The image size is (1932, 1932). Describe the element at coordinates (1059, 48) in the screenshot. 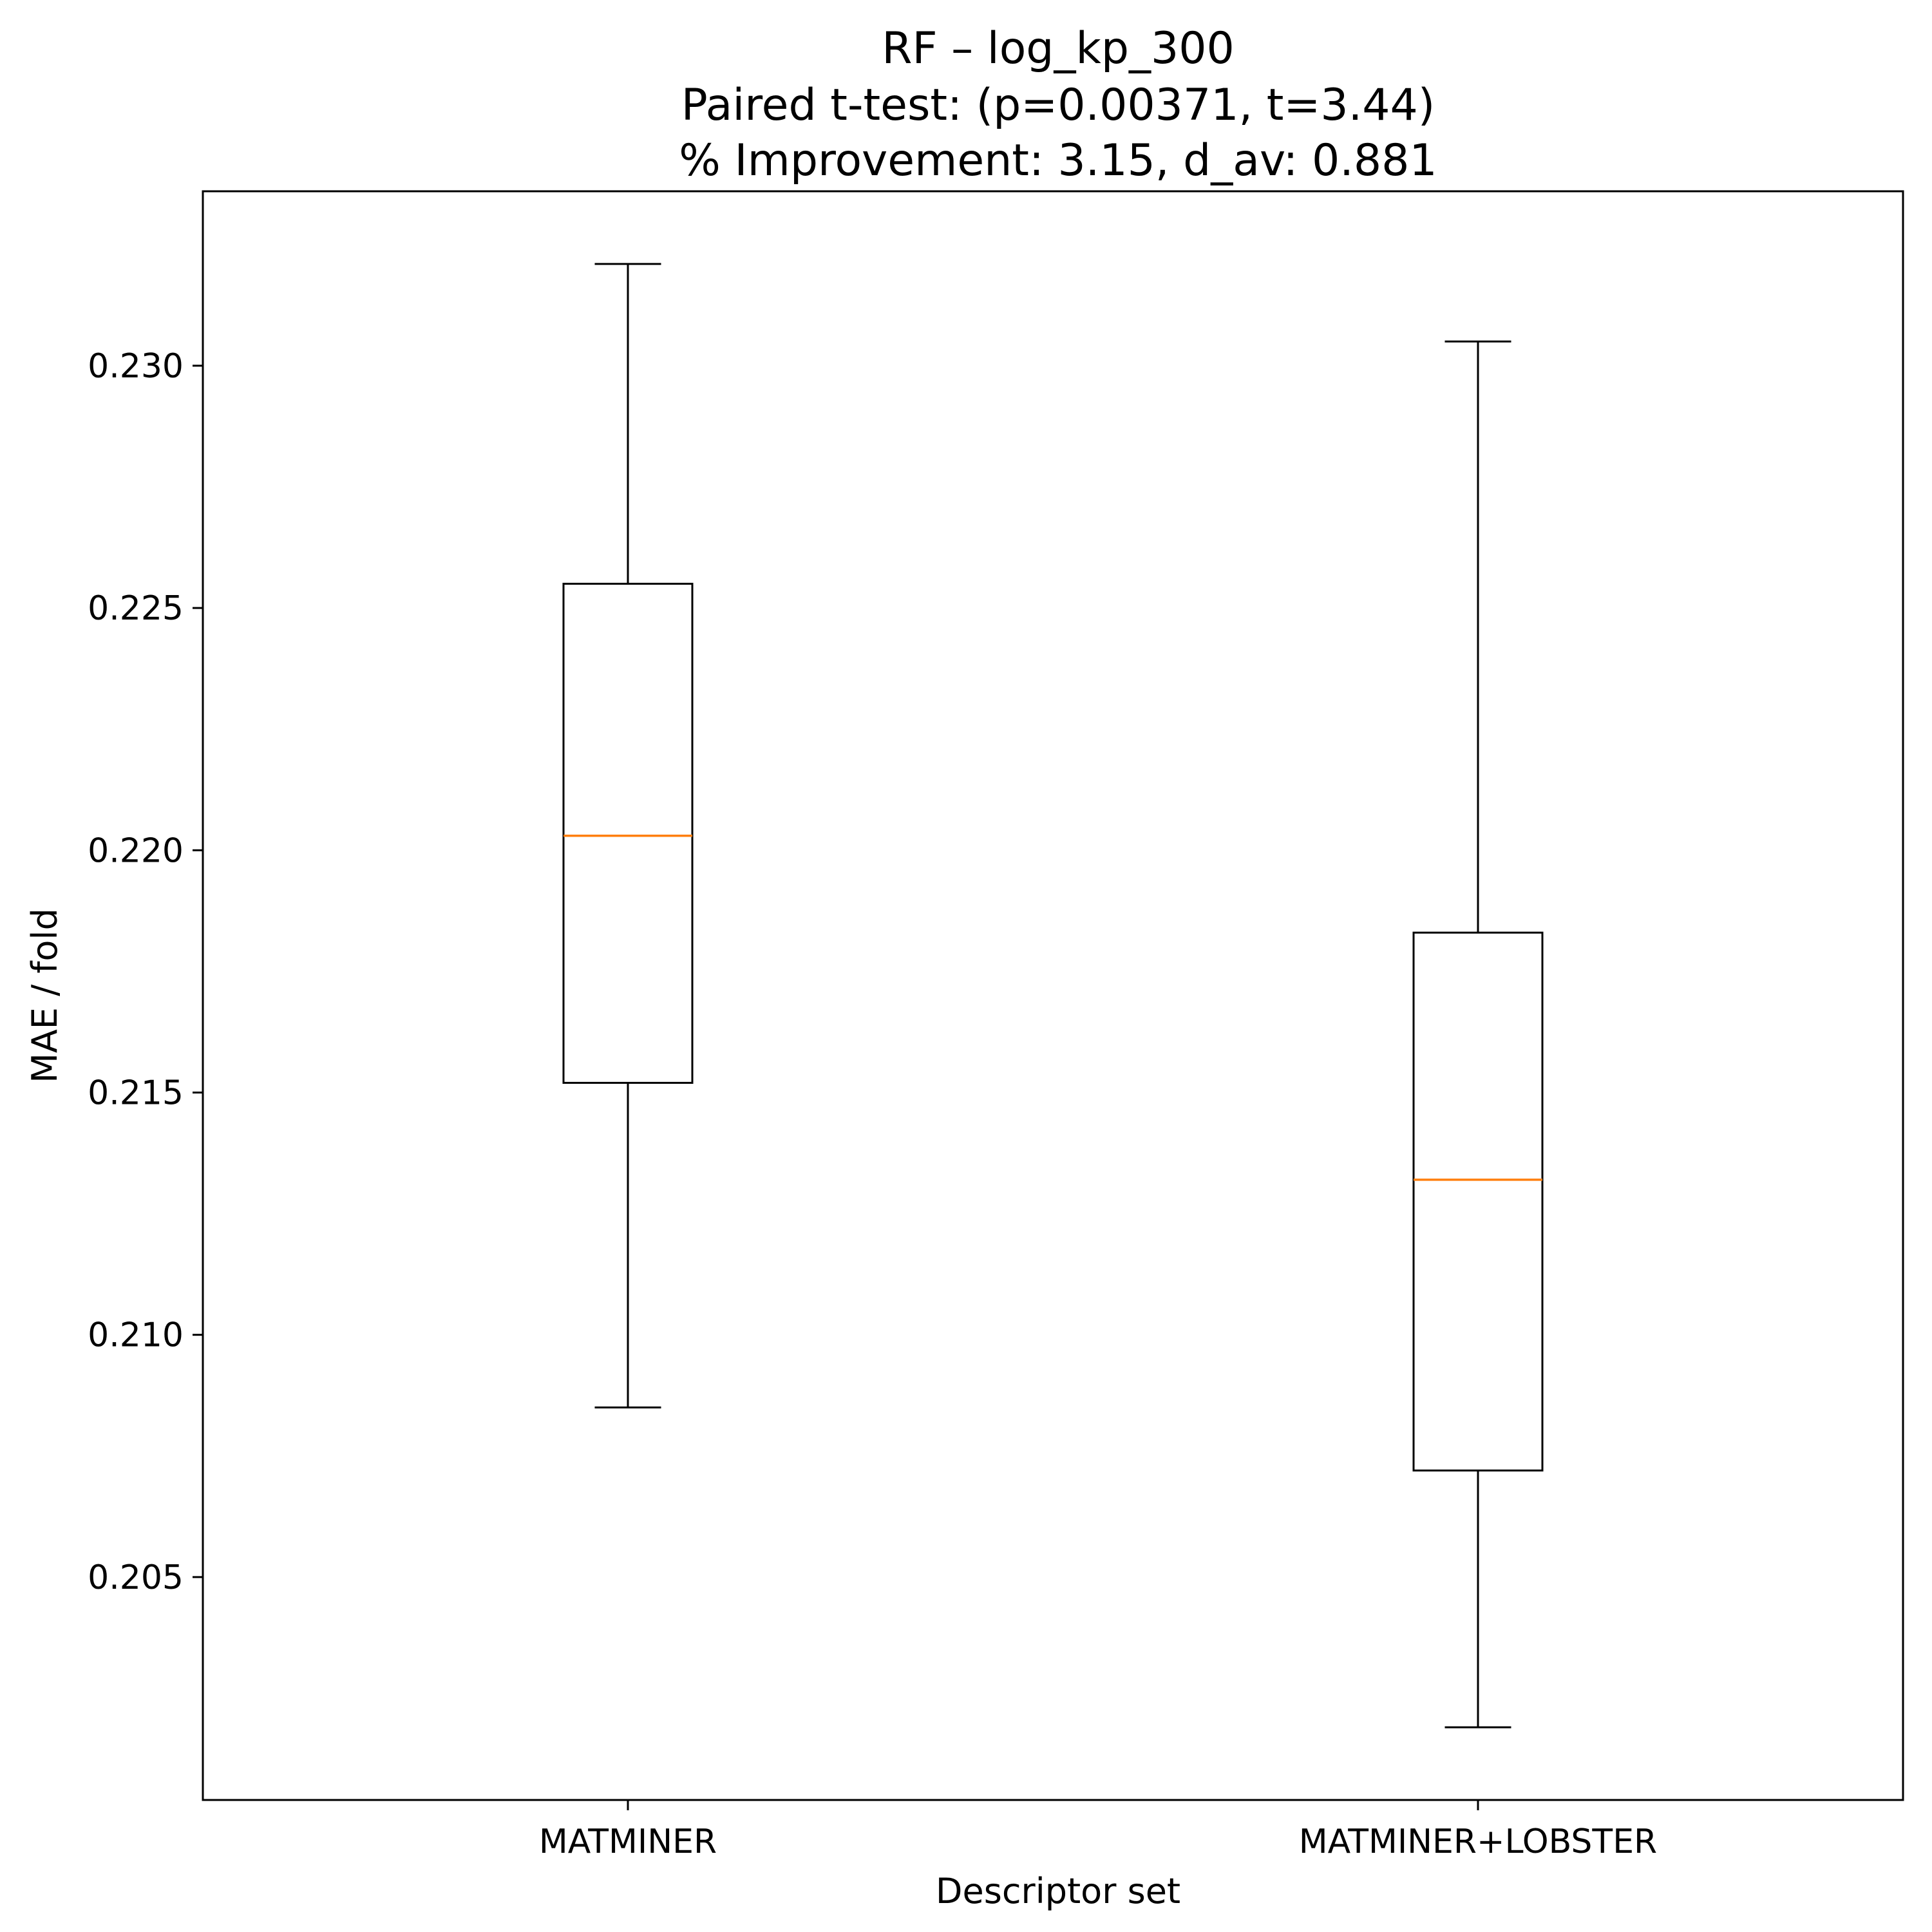

I see `chart-title: RF – log_kp_300` at that location.